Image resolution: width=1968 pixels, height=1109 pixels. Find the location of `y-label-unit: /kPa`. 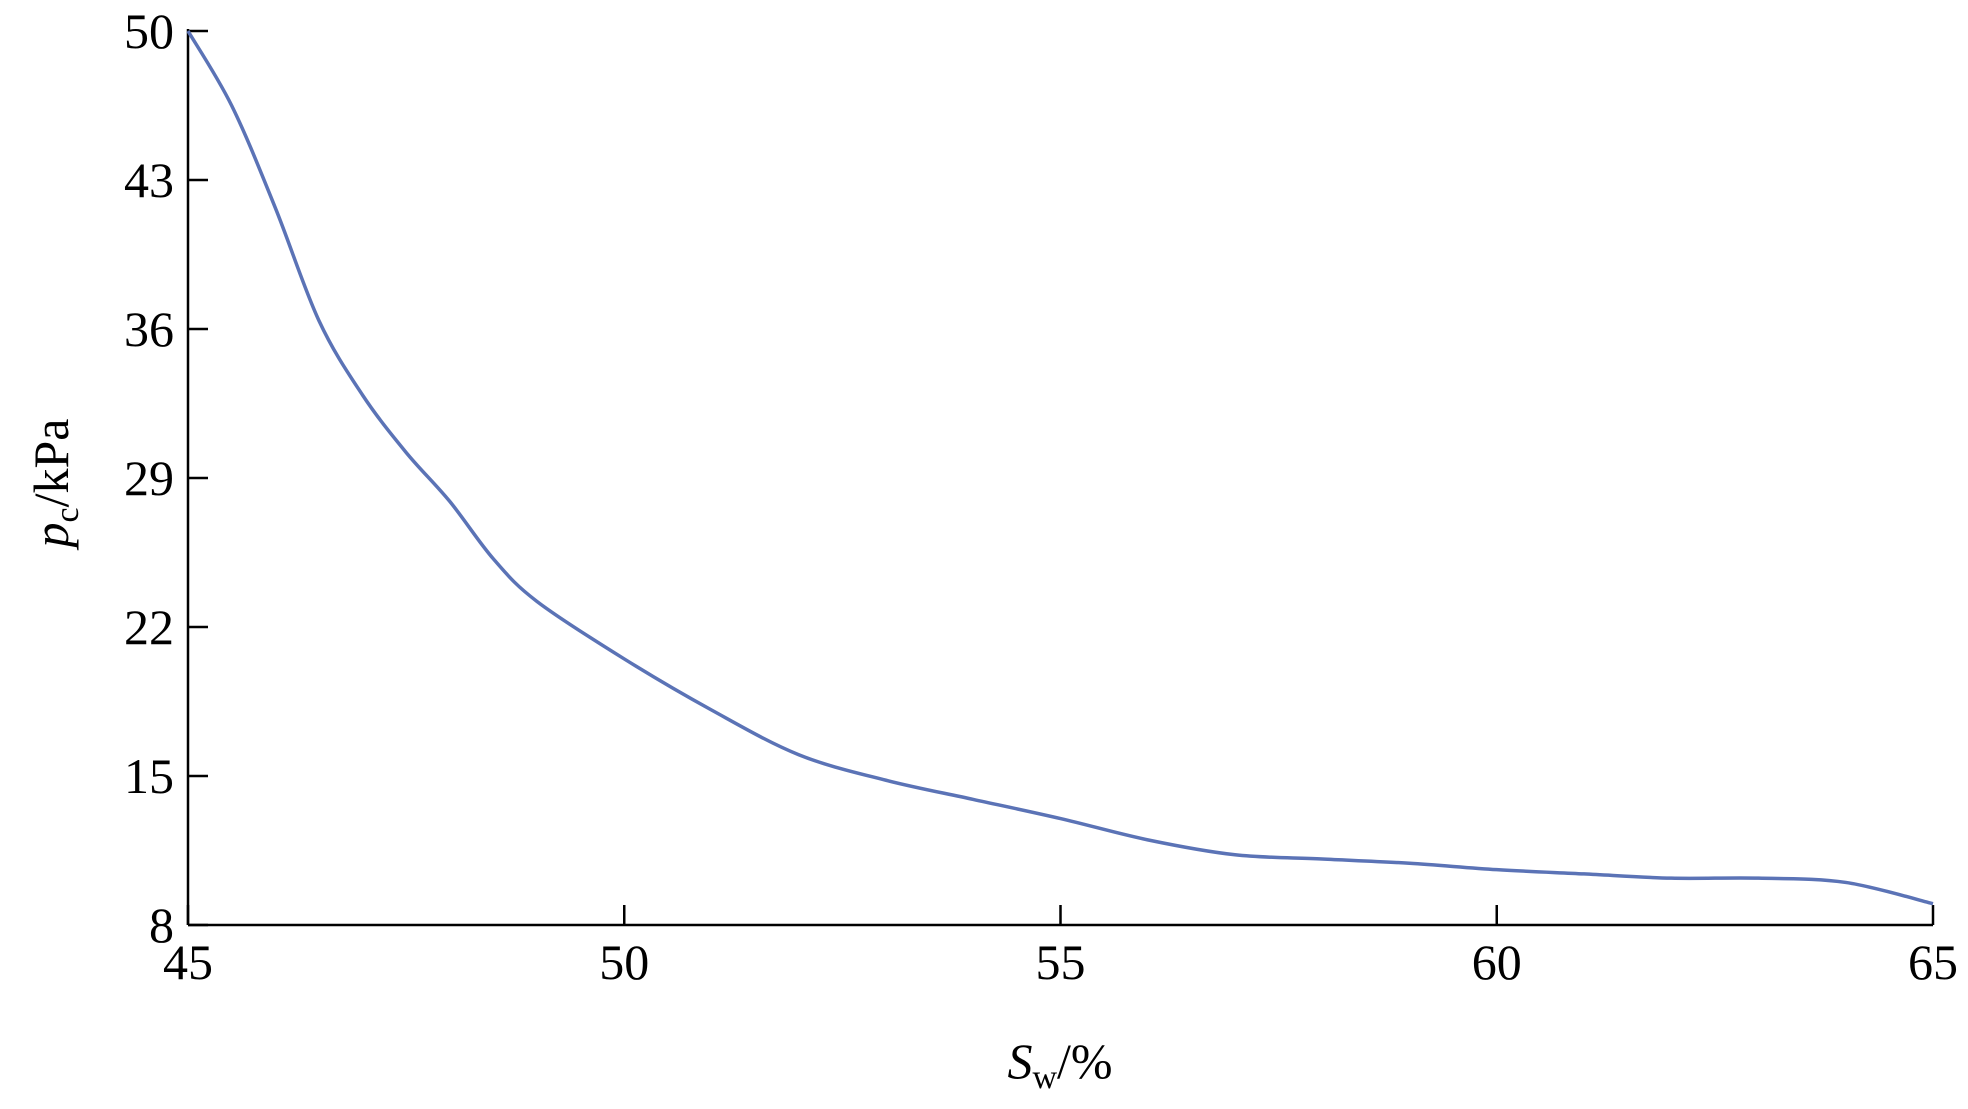

y-label-unit: /kPa is located at coordinates (51, 463).